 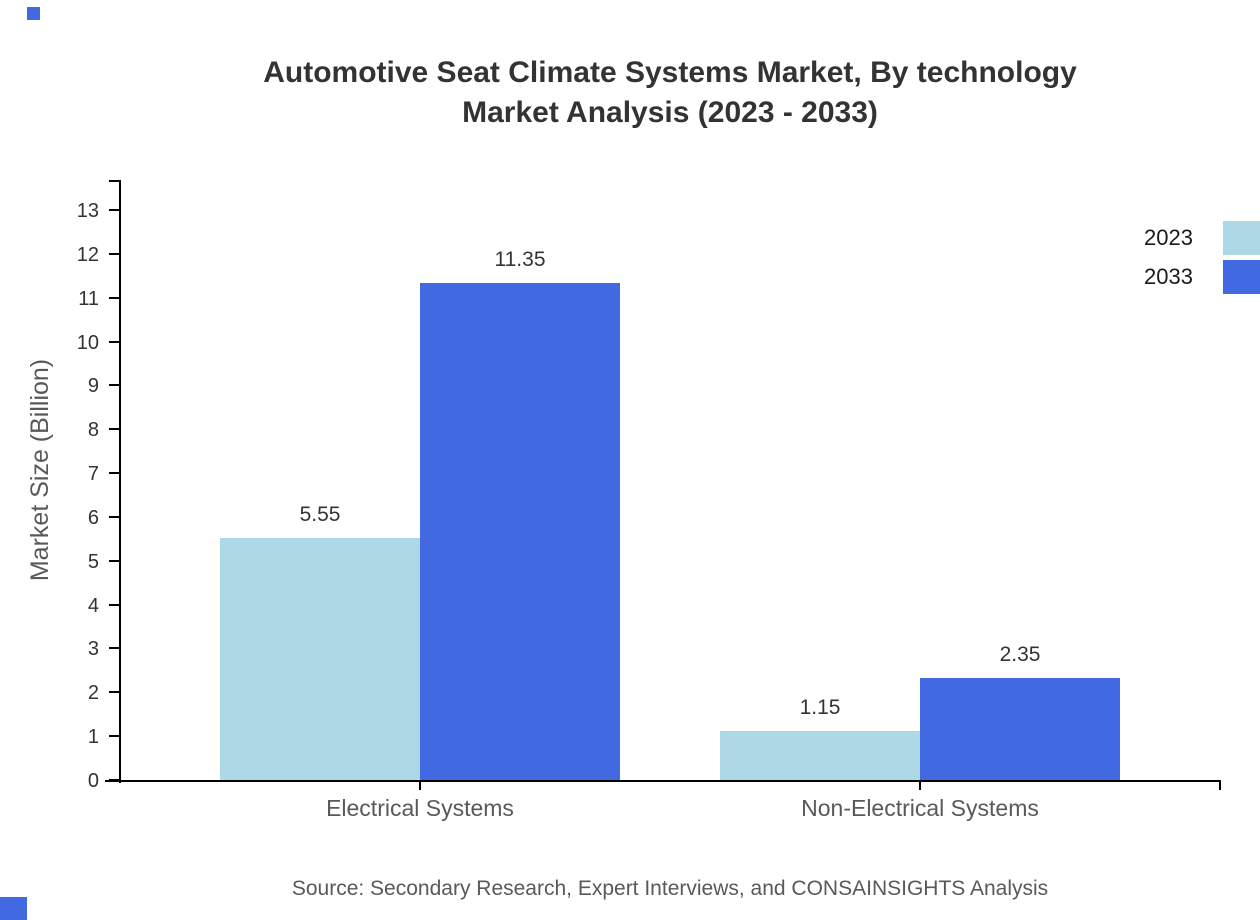 What do you see at coordinates (520, 260) in the screenshot?
I see `value-label-2033-electrical-systems: 11.35` at bounding box center [520, 260].